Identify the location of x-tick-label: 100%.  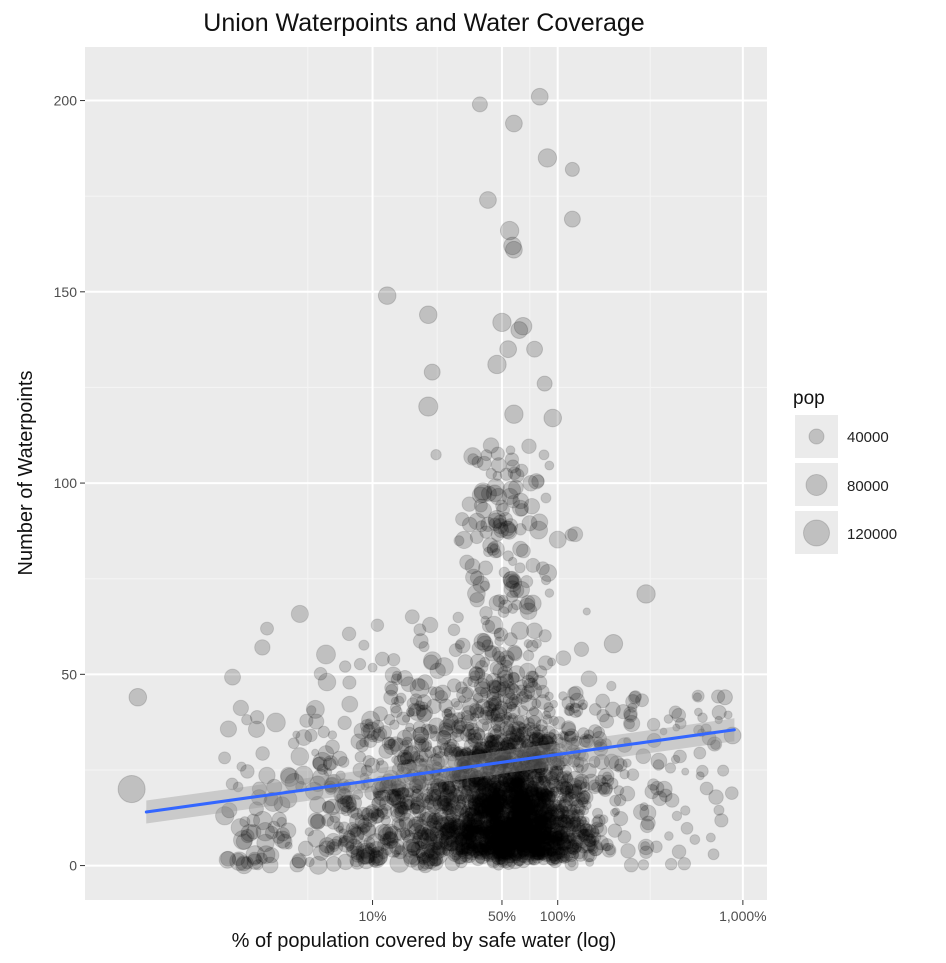
(558, 916).